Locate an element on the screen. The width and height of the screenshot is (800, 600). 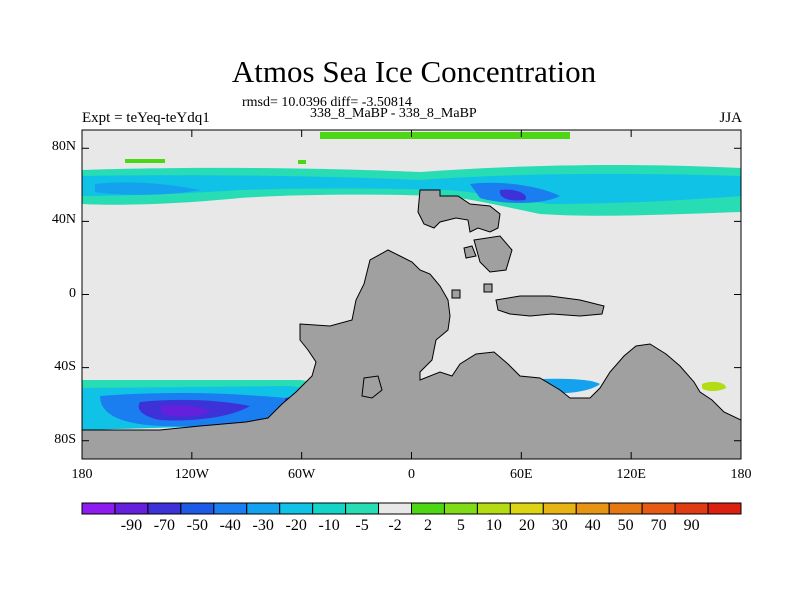
y-tick-label: 0 is located at coordinates (72, 293).